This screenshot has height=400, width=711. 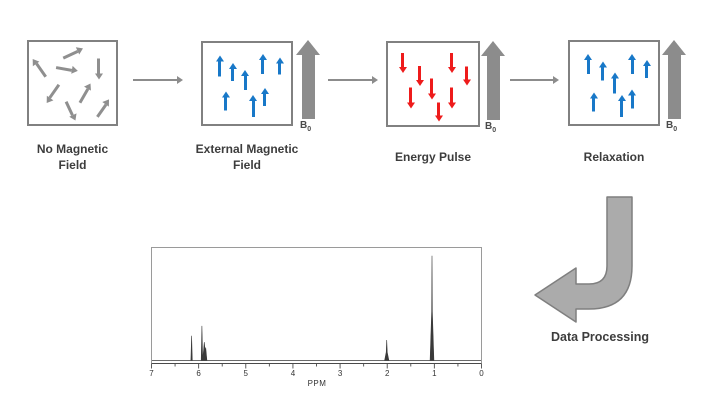 I want to click on spin-box-external-field, so click(x=247, y=83).